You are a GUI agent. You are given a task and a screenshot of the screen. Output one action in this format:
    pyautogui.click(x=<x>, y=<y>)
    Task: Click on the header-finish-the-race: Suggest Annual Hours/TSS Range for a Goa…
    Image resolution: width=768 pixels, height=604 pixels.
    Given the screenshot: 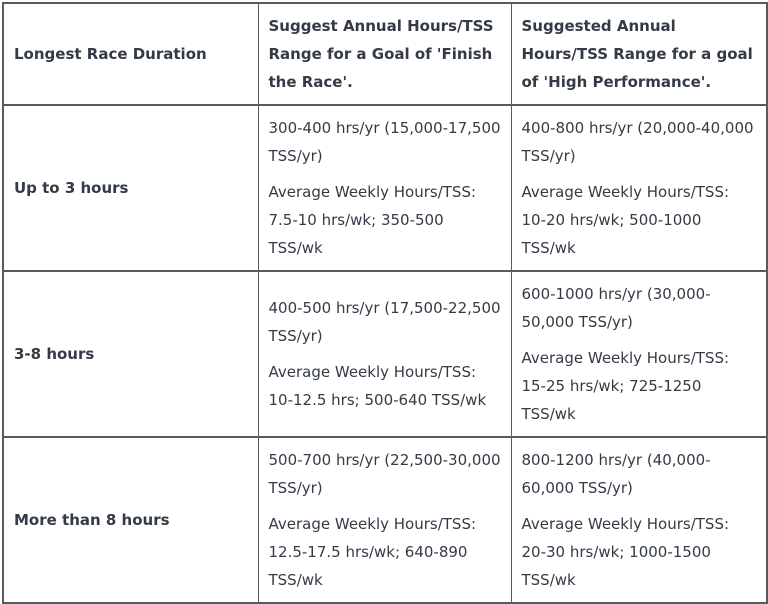 What is the action you would take?
    pyautogui.click(x=384, y=54)
    